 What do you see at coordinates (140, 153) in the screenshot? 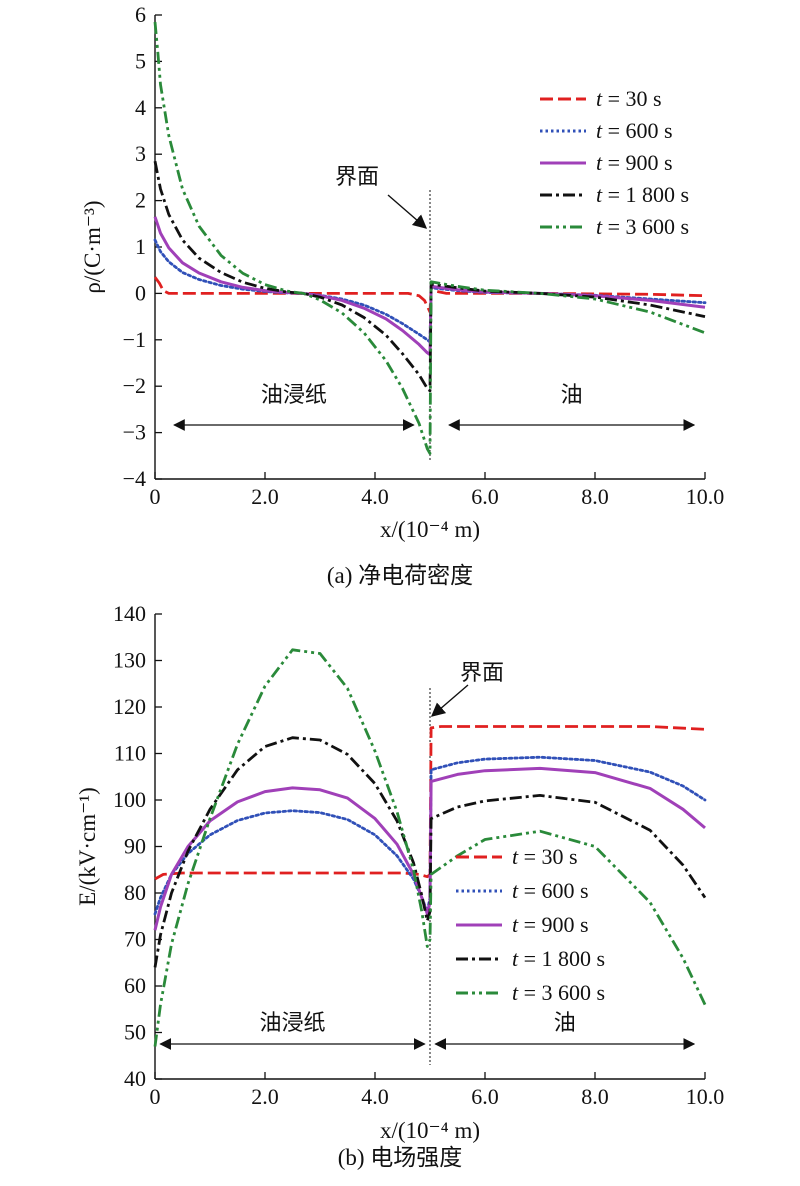
I see `y-tick-label: 3` at bounding box center [140, 153].